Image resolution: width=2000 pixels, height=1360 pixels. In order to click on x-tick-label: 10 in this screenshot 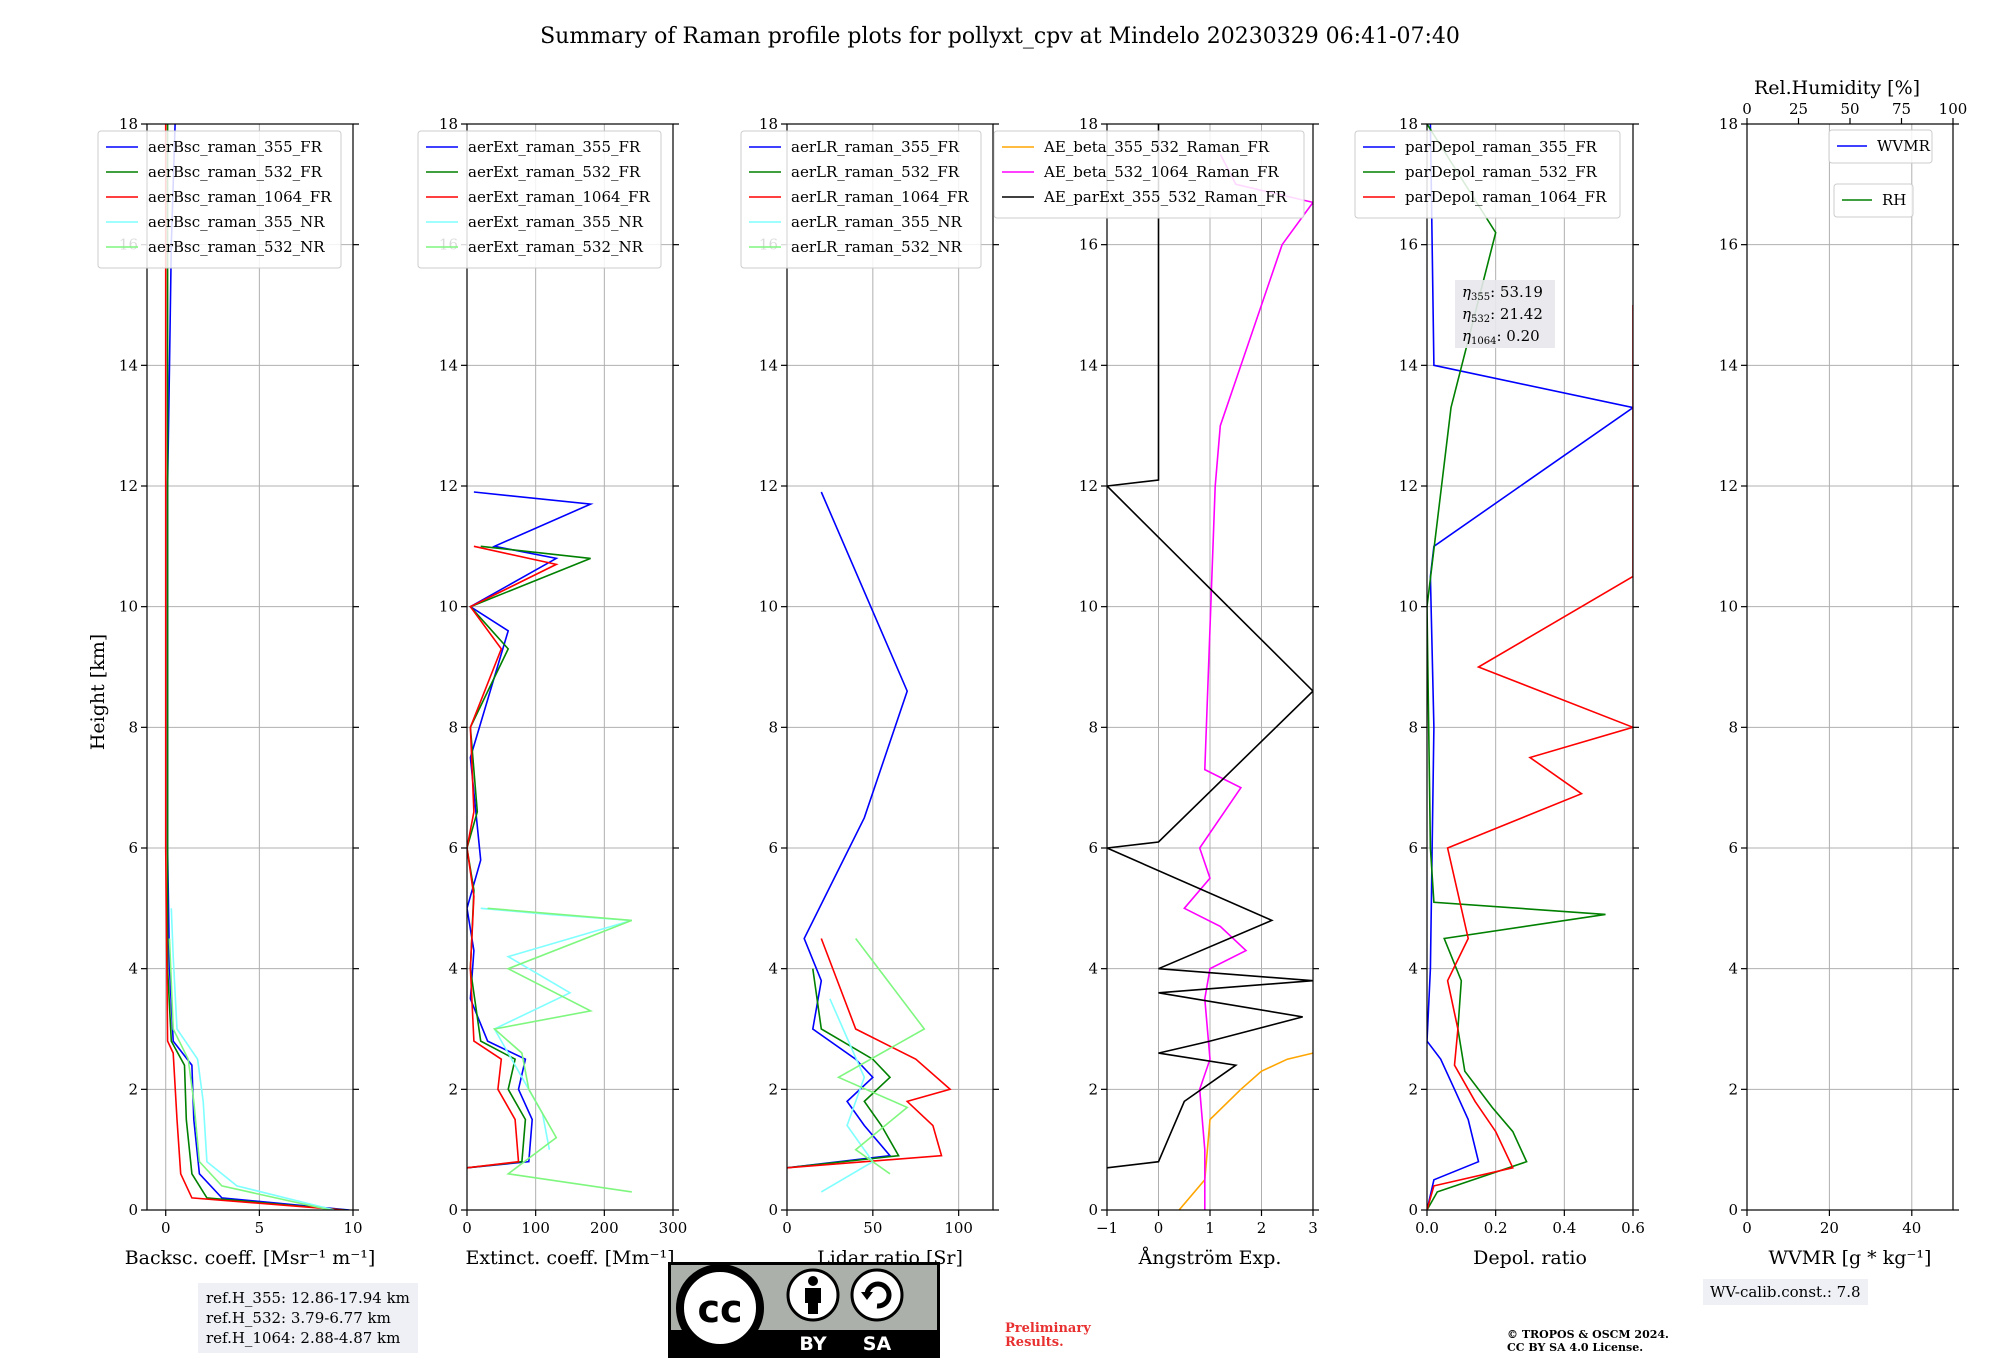, I will do `click(352, 1228)`.